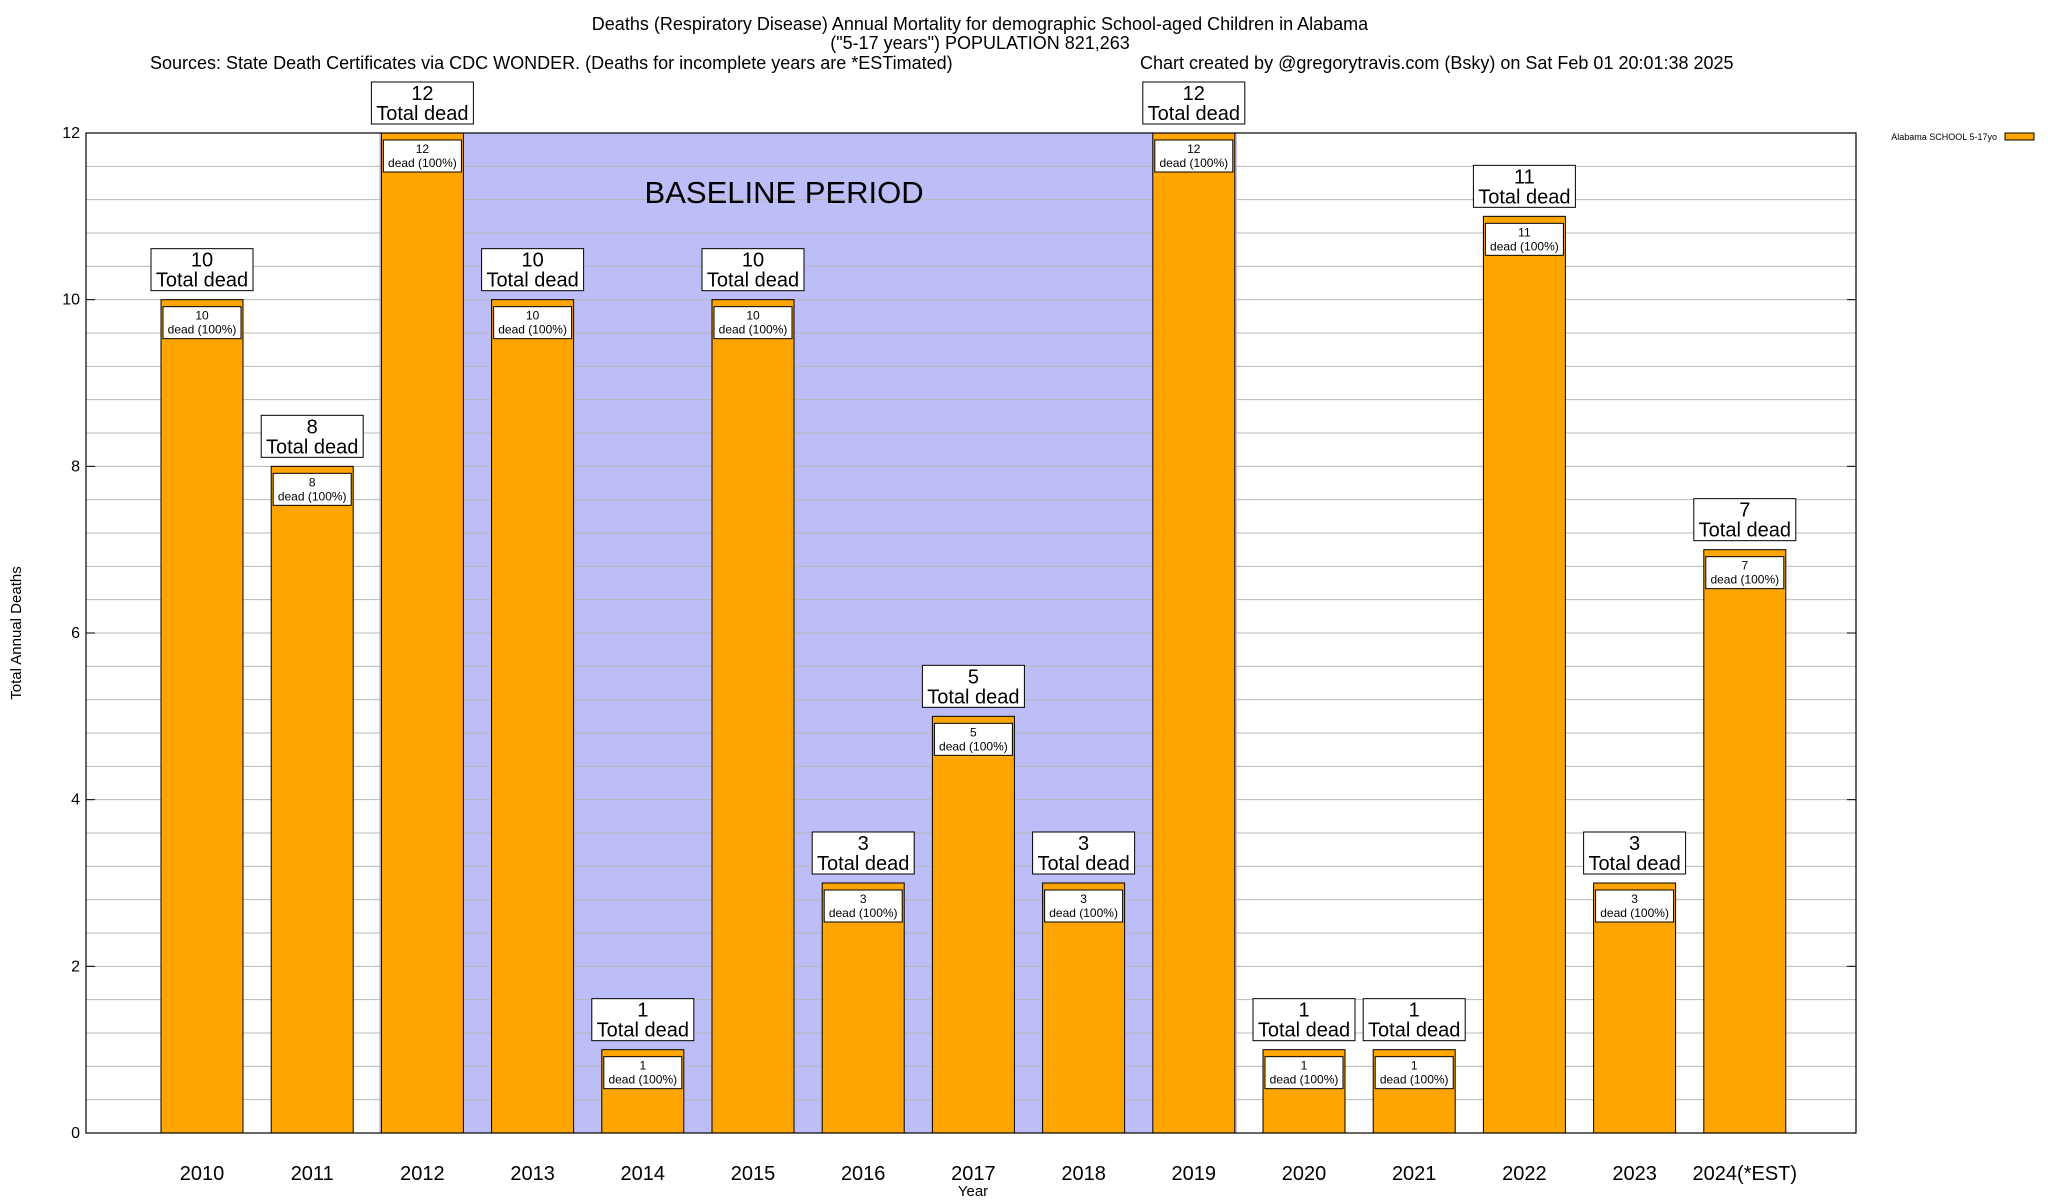 The height and width of the screenshot is (1200, 2048). What do you see at coordinates (75, 633) in the screenshot?
I see `y-tick-label: 6` at bounding box center [75, 633].